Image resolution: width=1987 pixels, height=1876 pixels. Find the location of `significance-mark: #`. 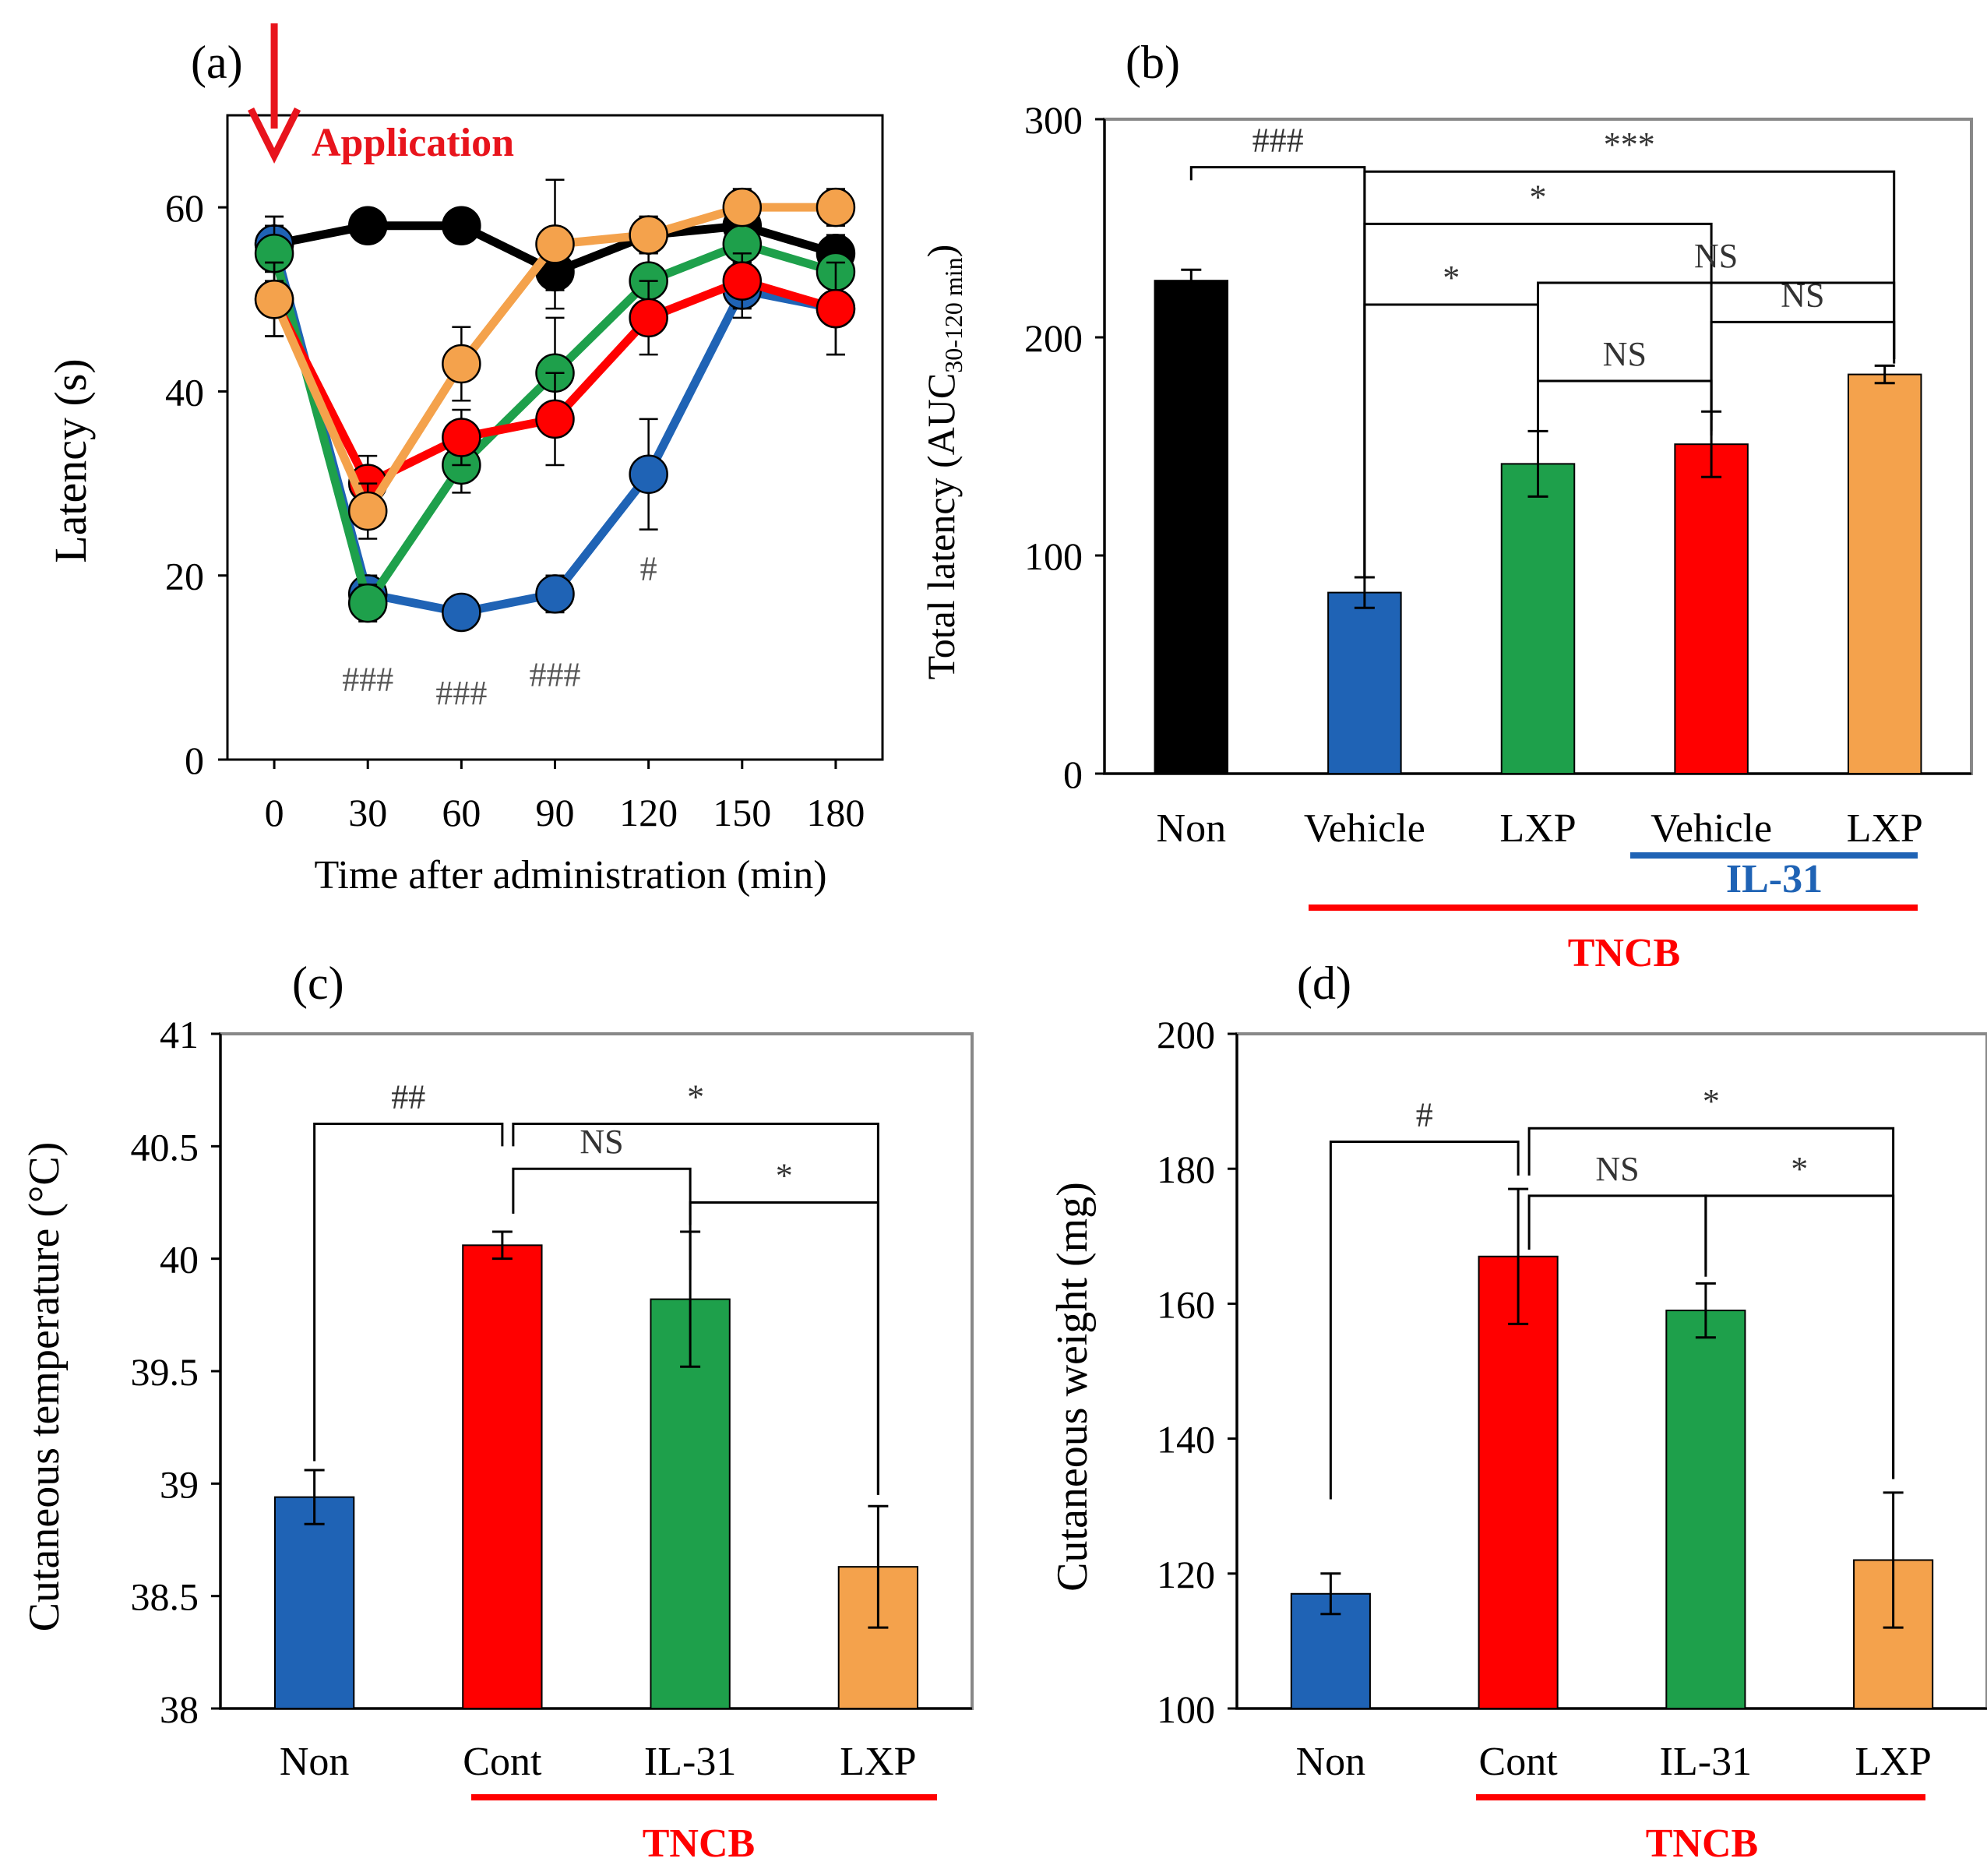

significance-mark: # is located at coordinates (648, 569).